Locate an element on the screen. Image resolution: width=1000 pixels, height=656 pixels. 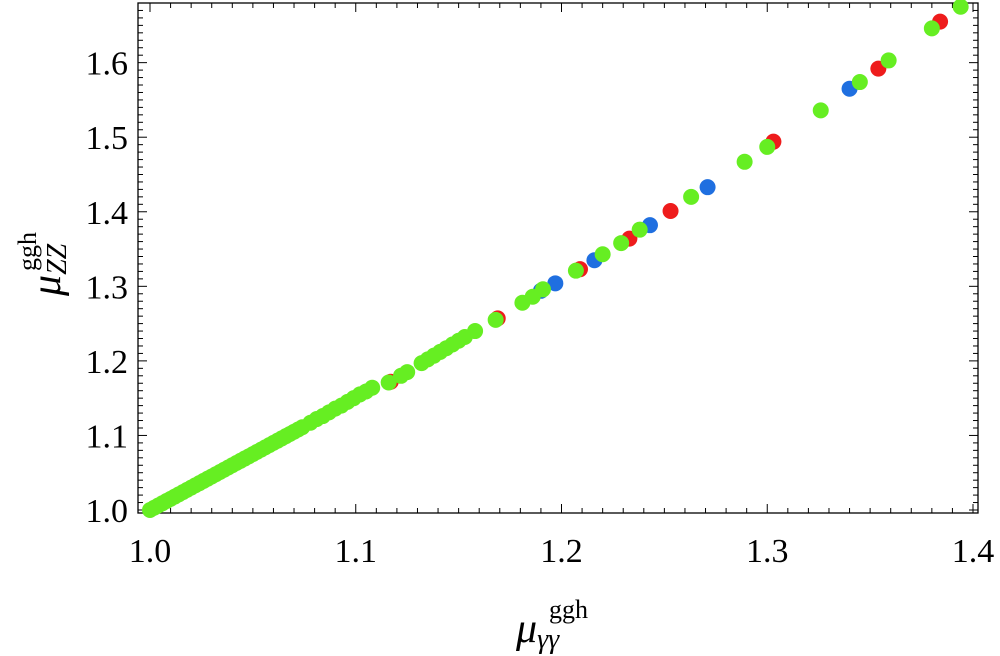
x-axis-tick-labels: 1.0 1.1 1.2 1.3 1.4 is located at coordinates (562, 551).